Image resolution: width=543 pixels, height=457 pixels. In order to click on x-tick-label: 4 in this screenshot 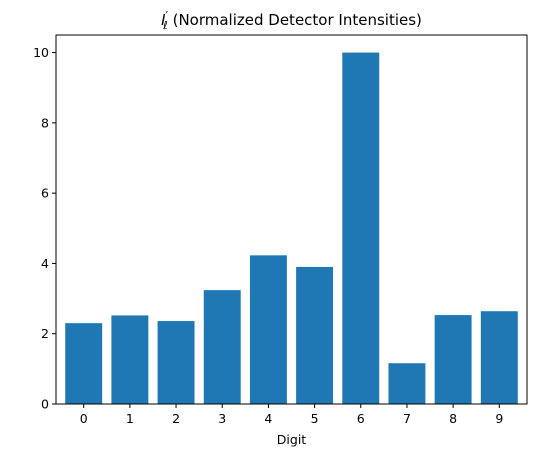, I will do `click(268, 418)`.